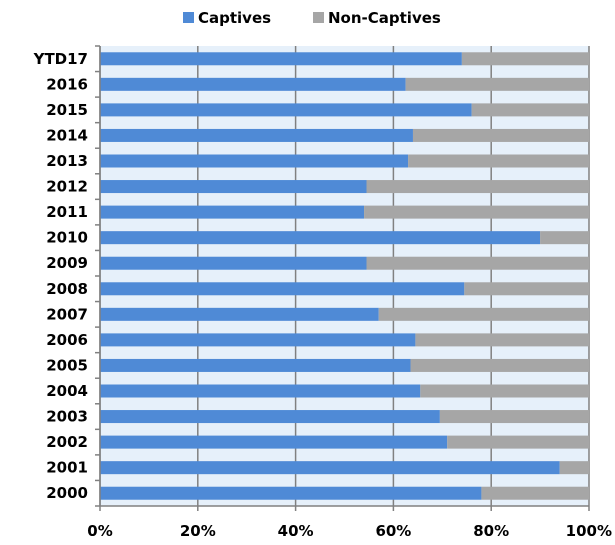  What do you see at coordinates (67, 391) in the screenshot?
I see `y-tick-label: 2004` at bounding box center [67, 391].